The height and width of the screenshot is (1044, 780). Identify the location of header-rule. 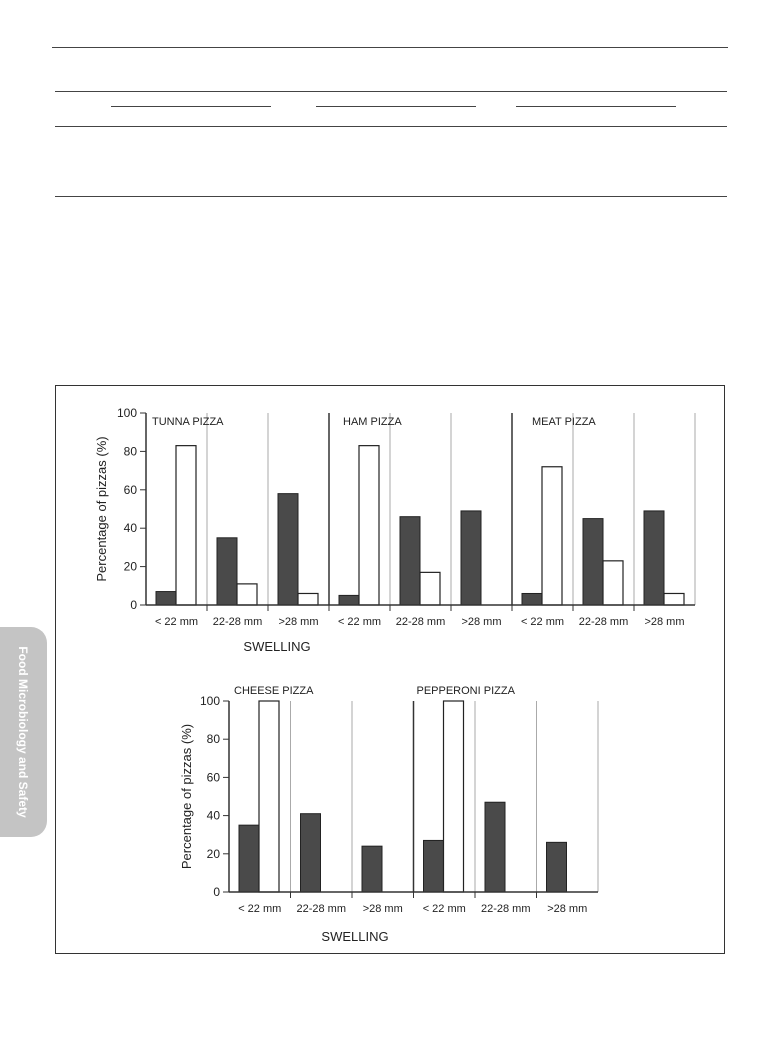
(390, 47).